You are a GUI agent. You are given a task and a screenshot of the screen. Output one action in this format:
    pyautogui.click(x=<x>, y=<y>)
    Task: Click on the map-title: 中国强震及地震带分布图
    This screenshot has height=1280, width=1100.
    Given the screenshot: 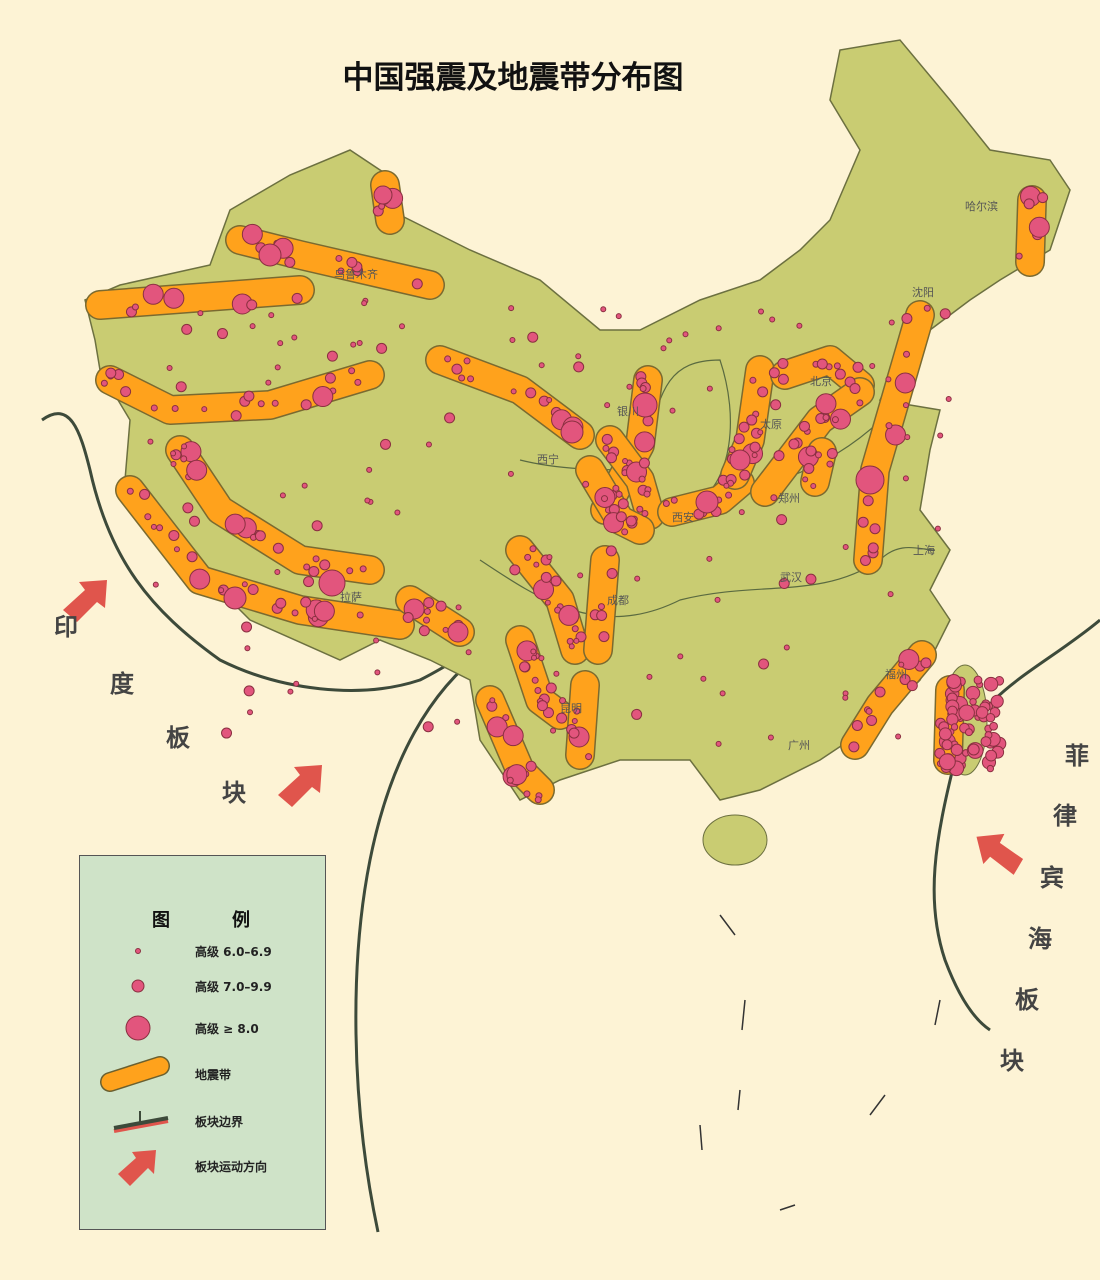 What is the action you would take?
    pyautogui.click(x=513, y=78)
    